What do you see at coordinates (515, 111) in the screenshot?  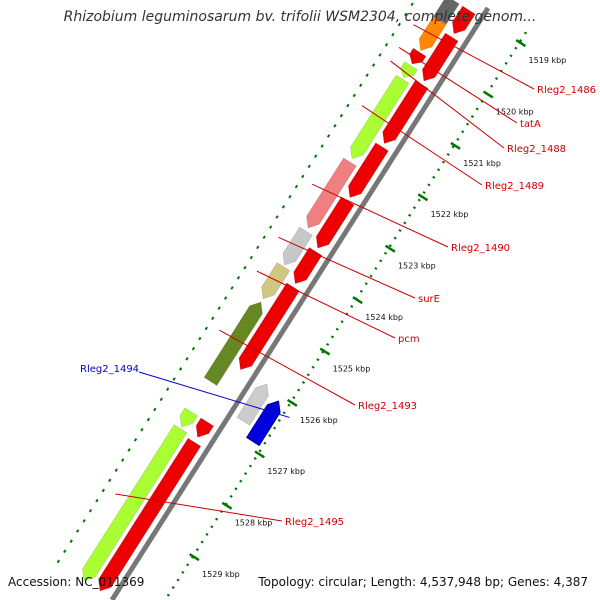 I see `scale-tick-label: 1520 kbp` at bounding box center [515, 111].